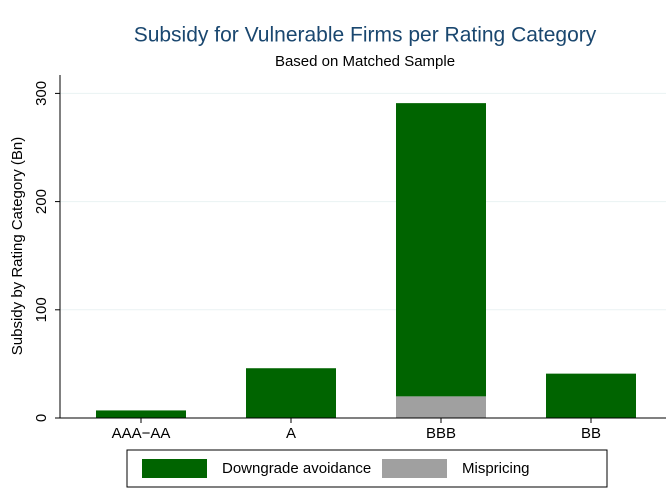 The height and width of the screenshot is (496, 670). What do you see at coordinates (291, 433) in the screenshot?
I see `x-tick-label: A` at bounding box center [291, 433].